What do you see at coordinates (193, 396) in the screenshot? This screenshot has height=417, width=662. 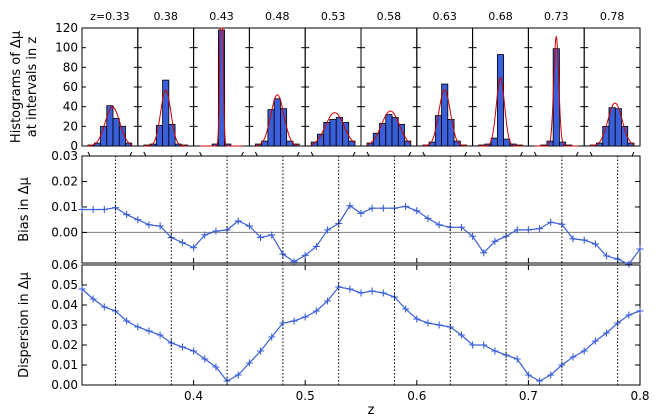 I see `x-tick-label: 0.4` at bounding box center [193, 396].